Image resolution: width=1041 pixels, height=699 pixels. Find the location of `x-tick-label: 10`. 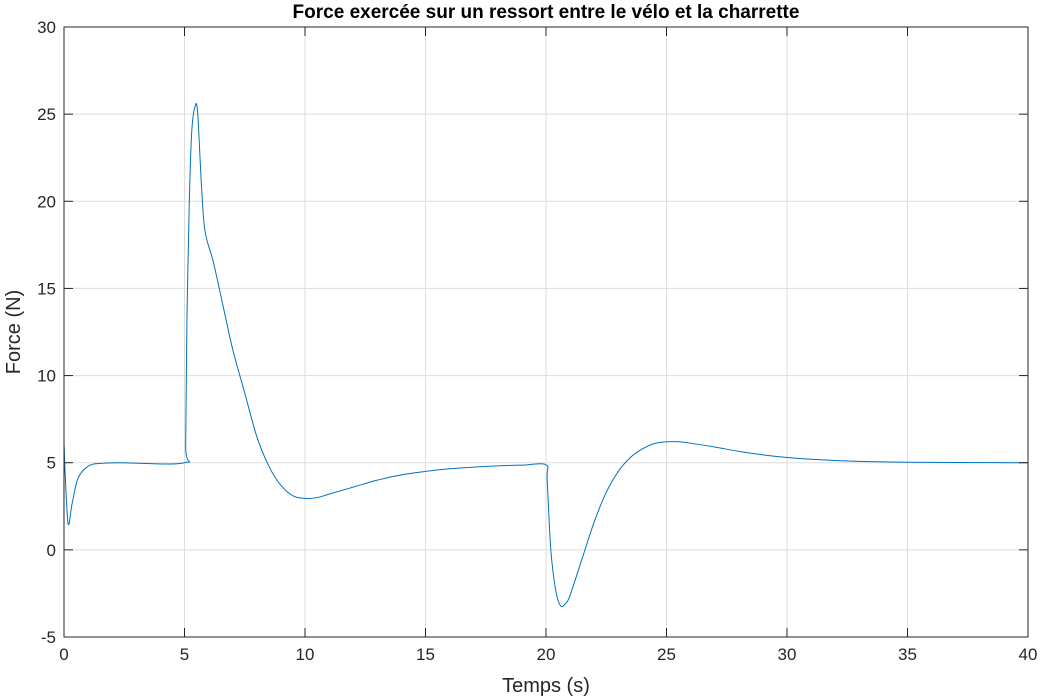

x-tick-label: 10 is located at coordinates (305, 654).